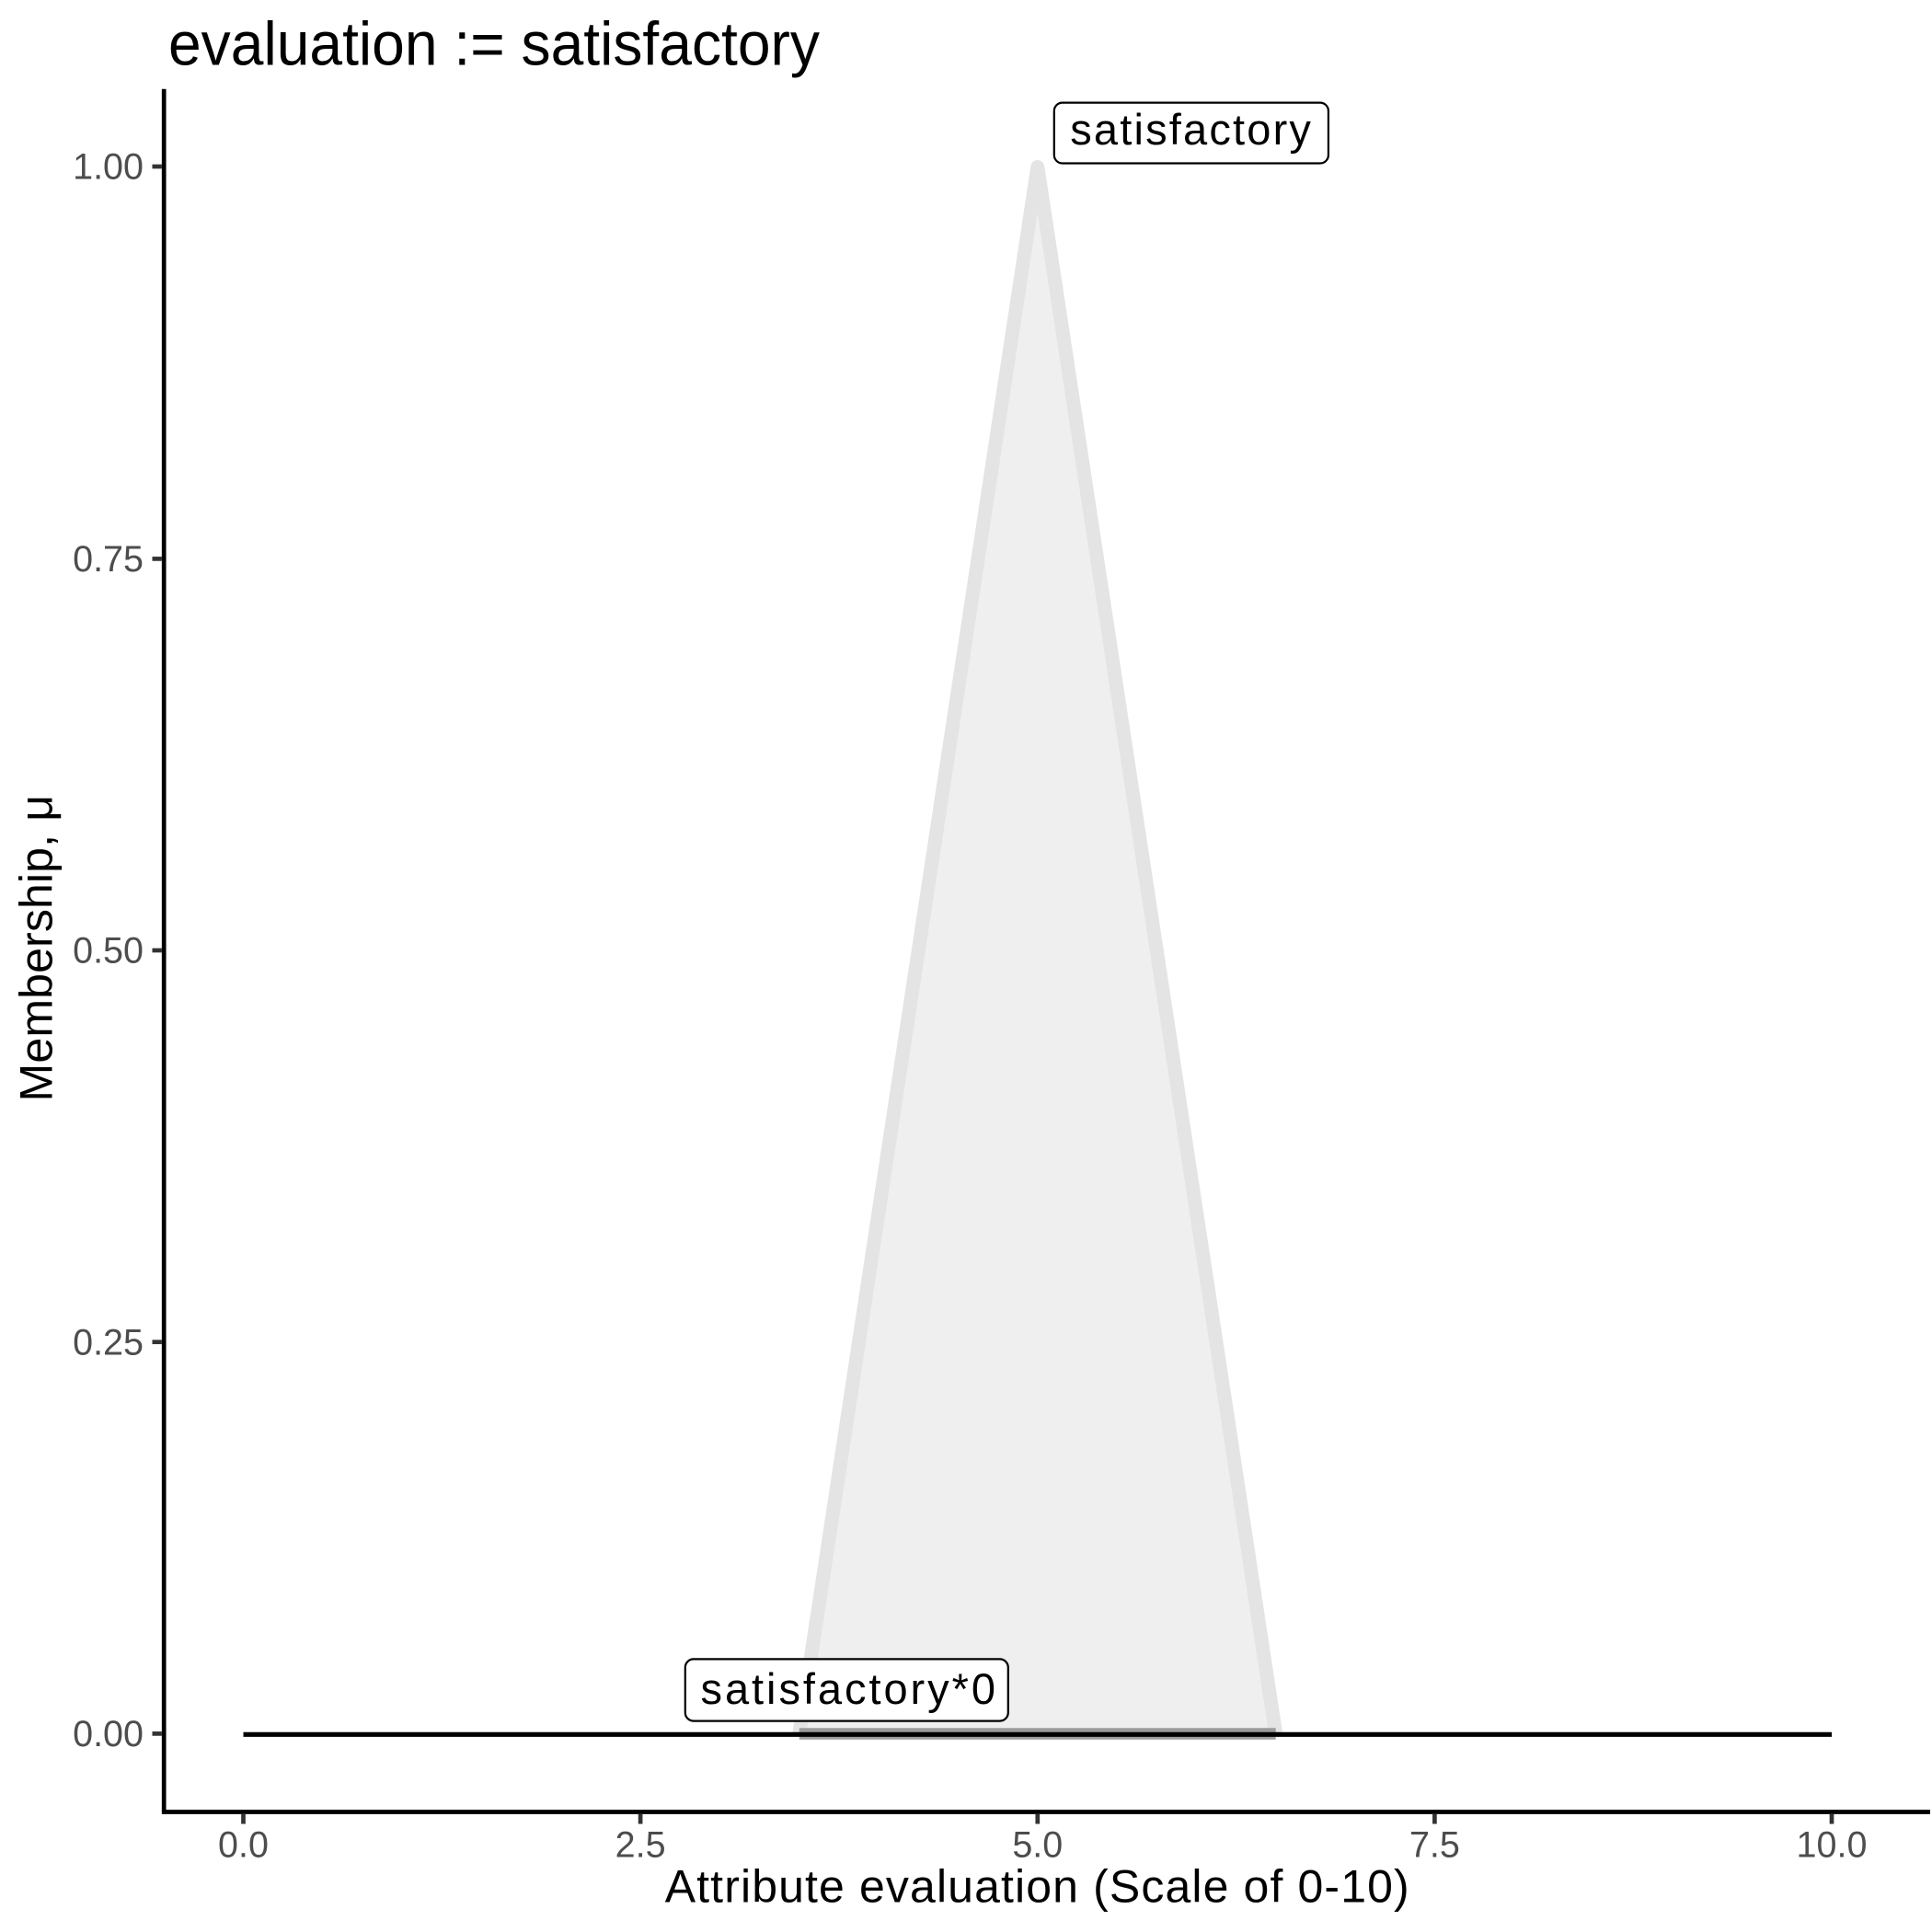  What do you see at coordinates (108, 559) in the screenshot?
I see `svg-text: 0.75` at bounding box center [108, 559].